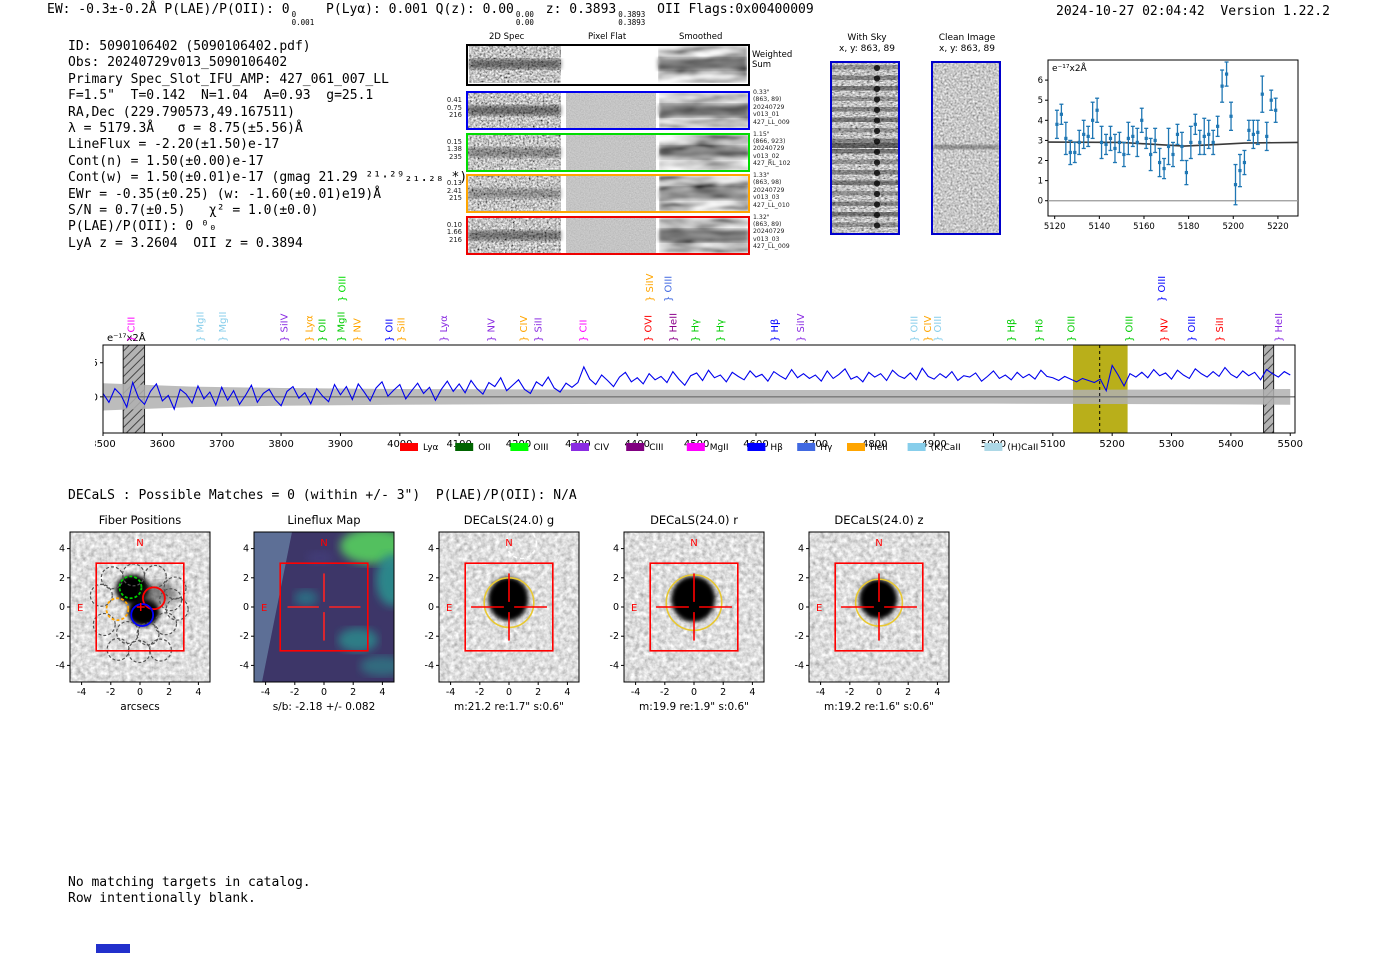 This screenshot has width=1400, height=953. I want to click on inset-ytick: 0, so click(1040, 202).